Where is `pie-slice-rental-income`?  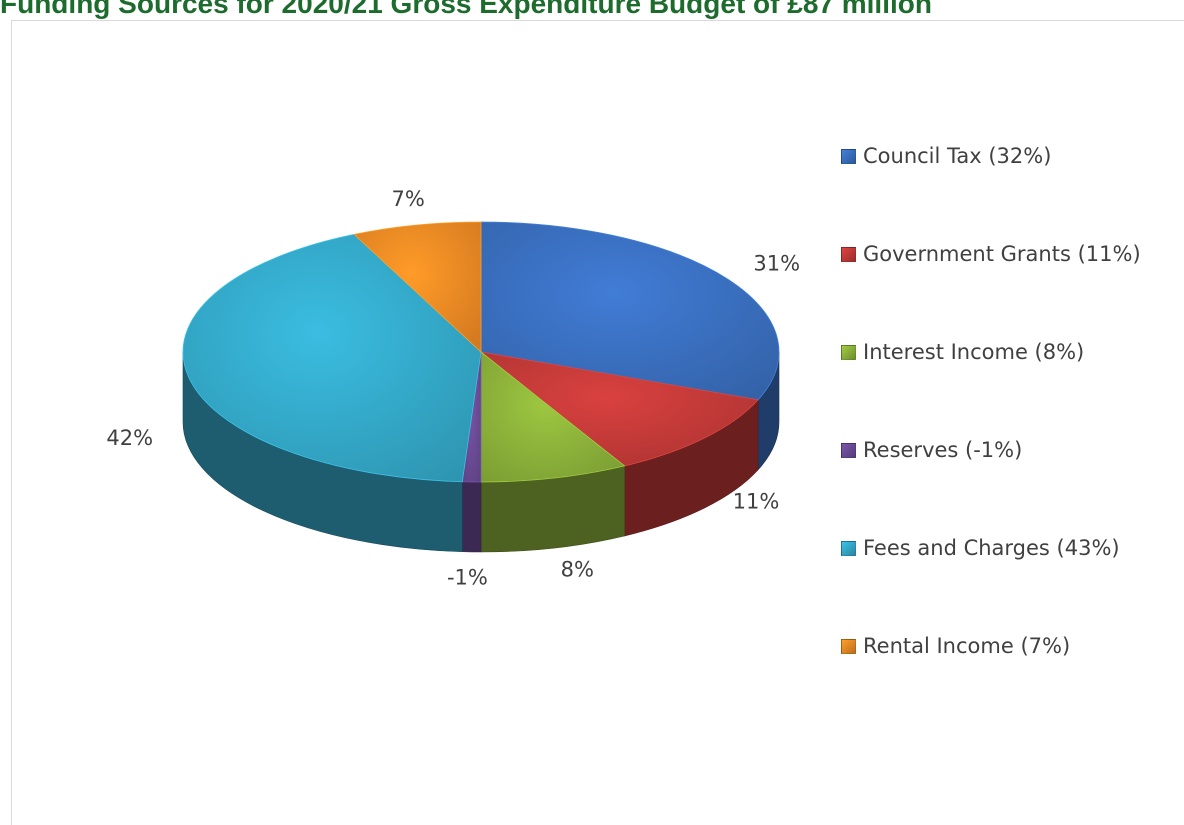 pie-slice-rental-income is located at coordinates (417, 287).